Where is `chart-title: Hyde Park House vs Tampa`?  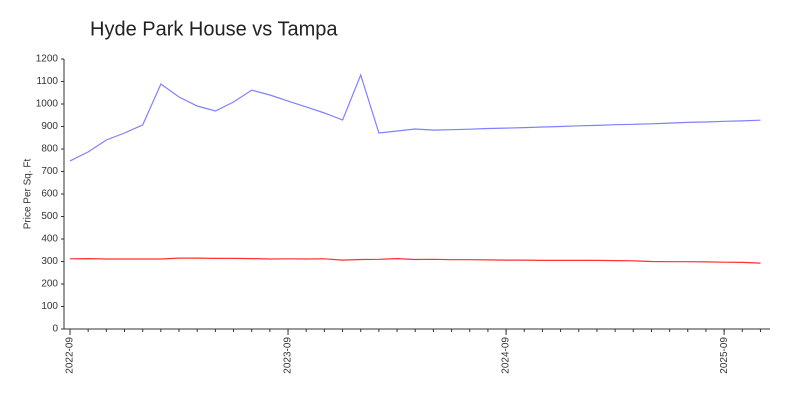
chart-title: Hyde Park House vs Tampa is located at coordinates (214, 29).